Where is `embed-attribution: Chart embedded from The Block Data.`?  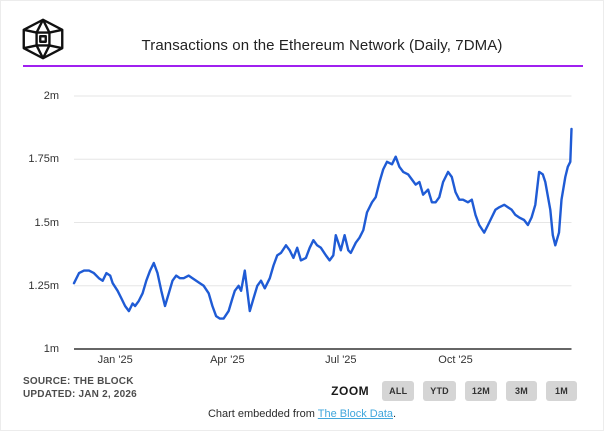
embed-attribution: Chart embedded from The Block Data. is located at coordinates (302, 414).